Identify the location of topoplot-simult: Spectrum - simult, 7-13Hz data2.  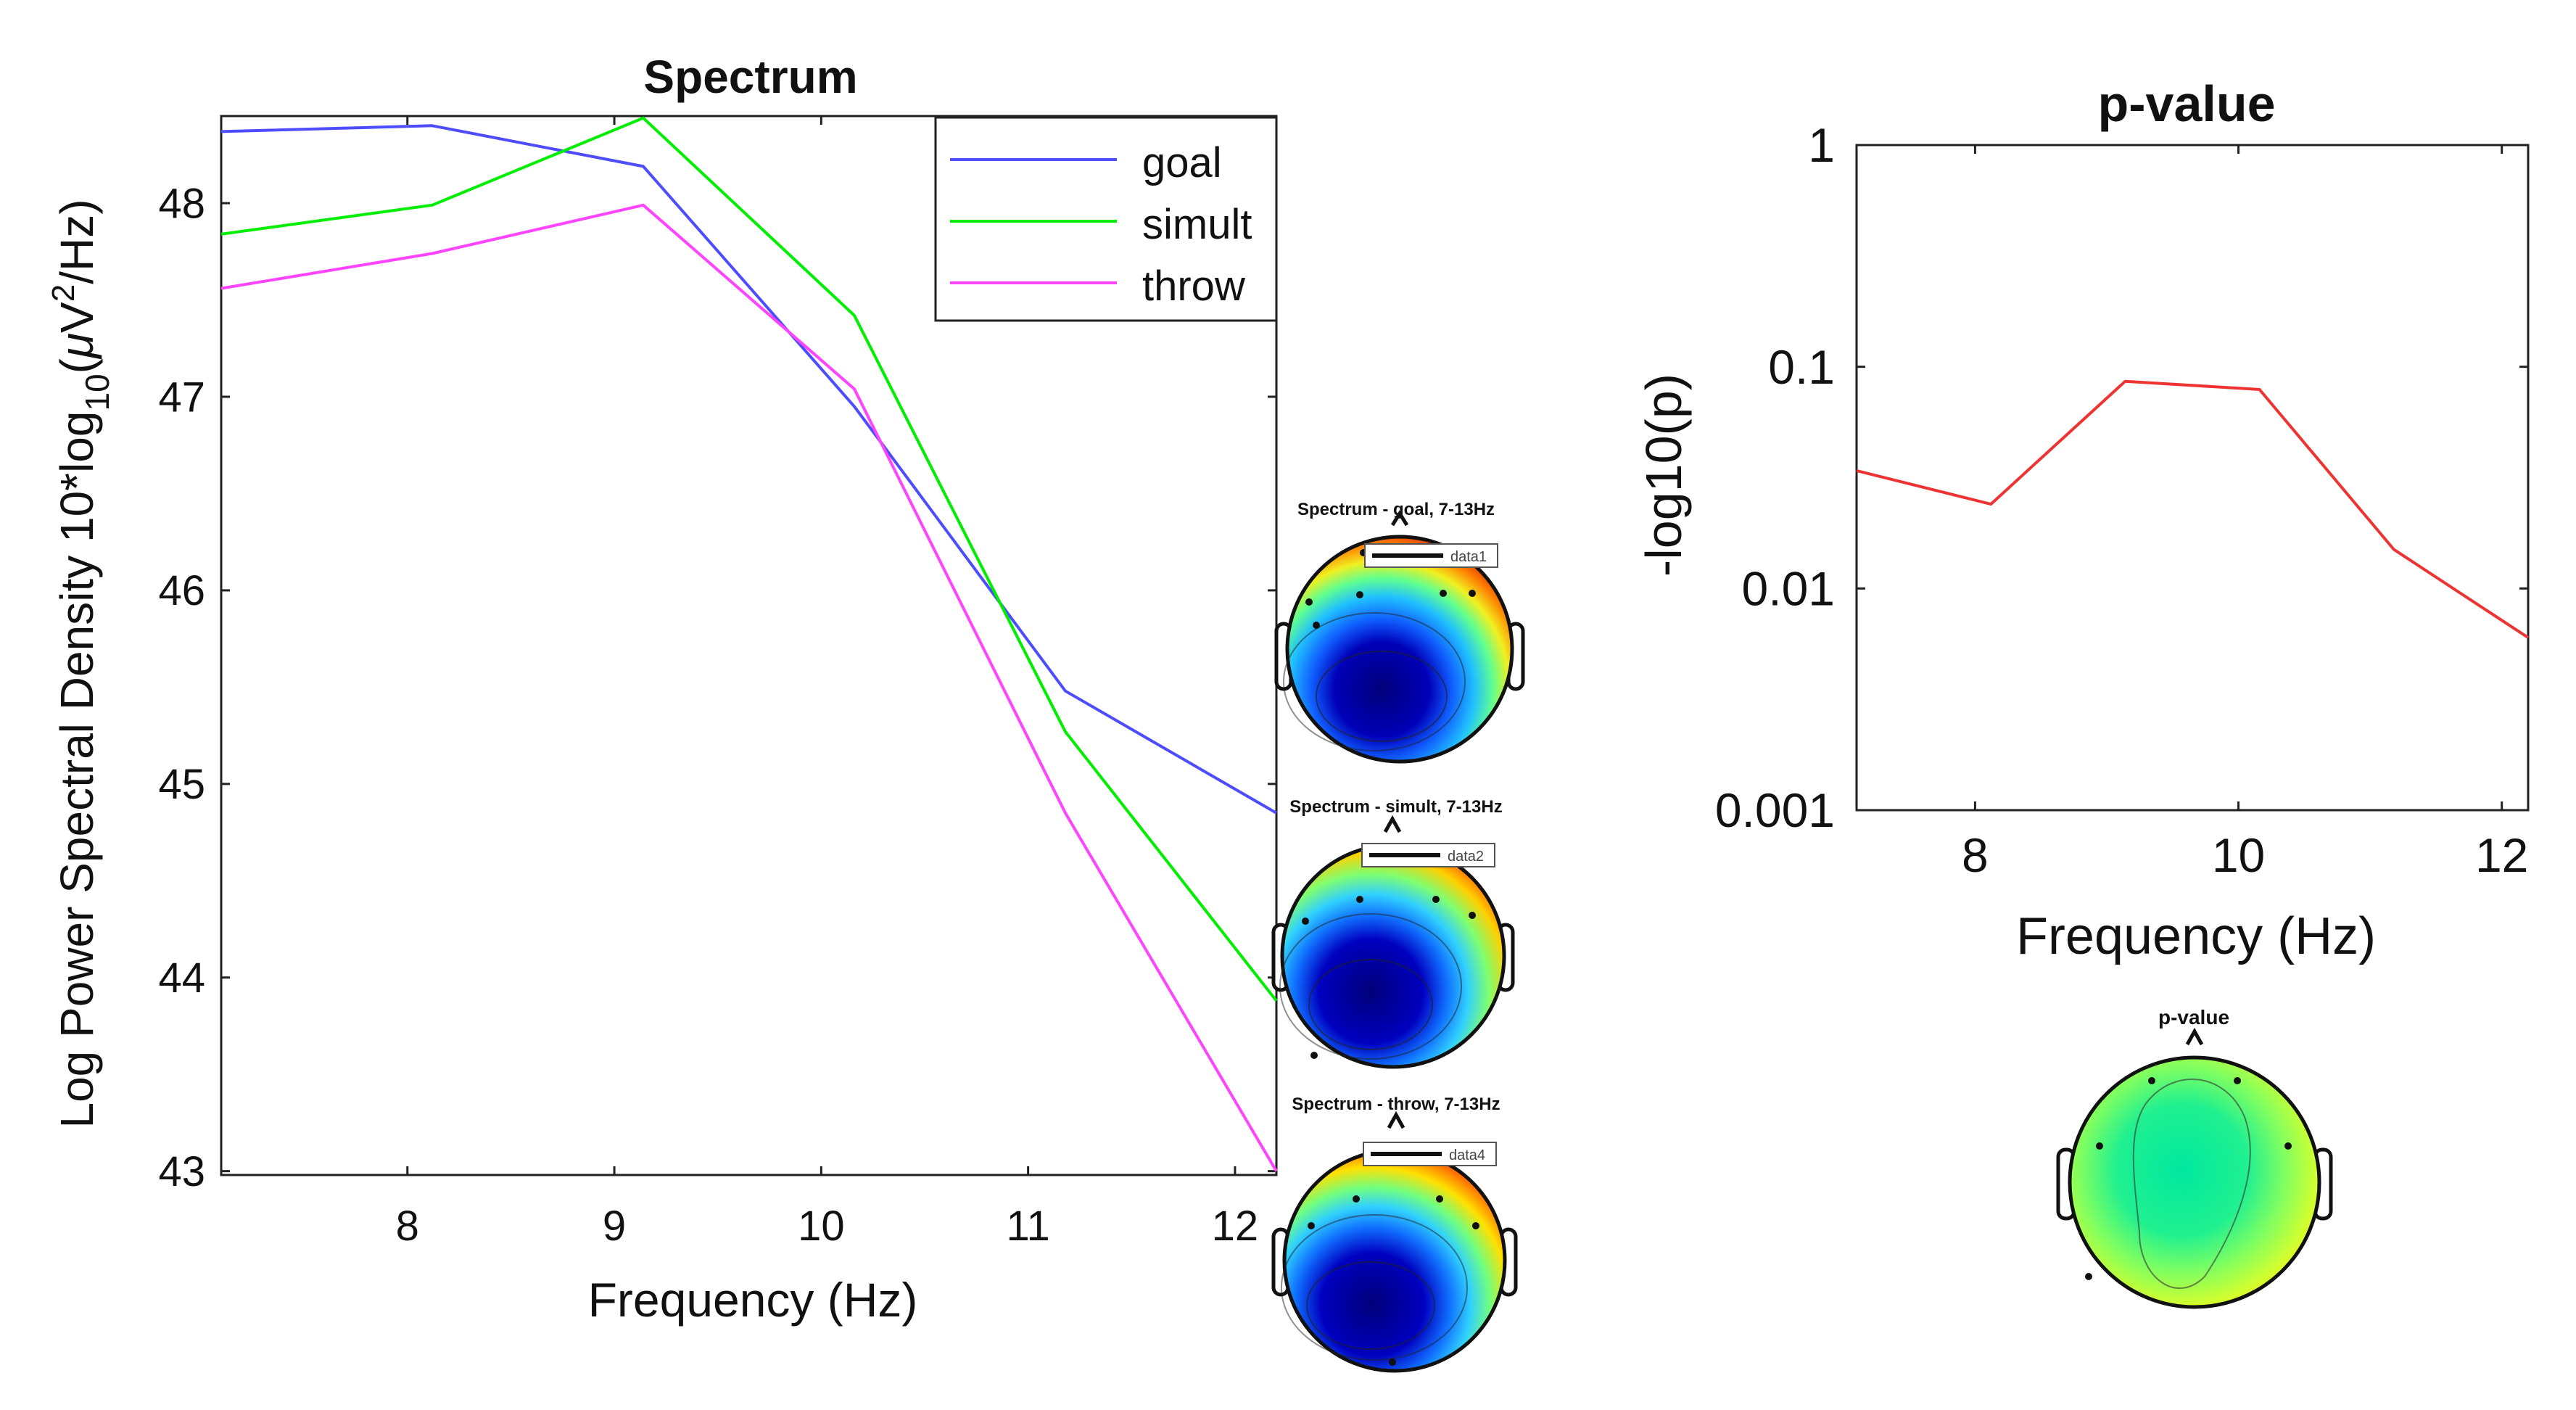
(1393, 933).